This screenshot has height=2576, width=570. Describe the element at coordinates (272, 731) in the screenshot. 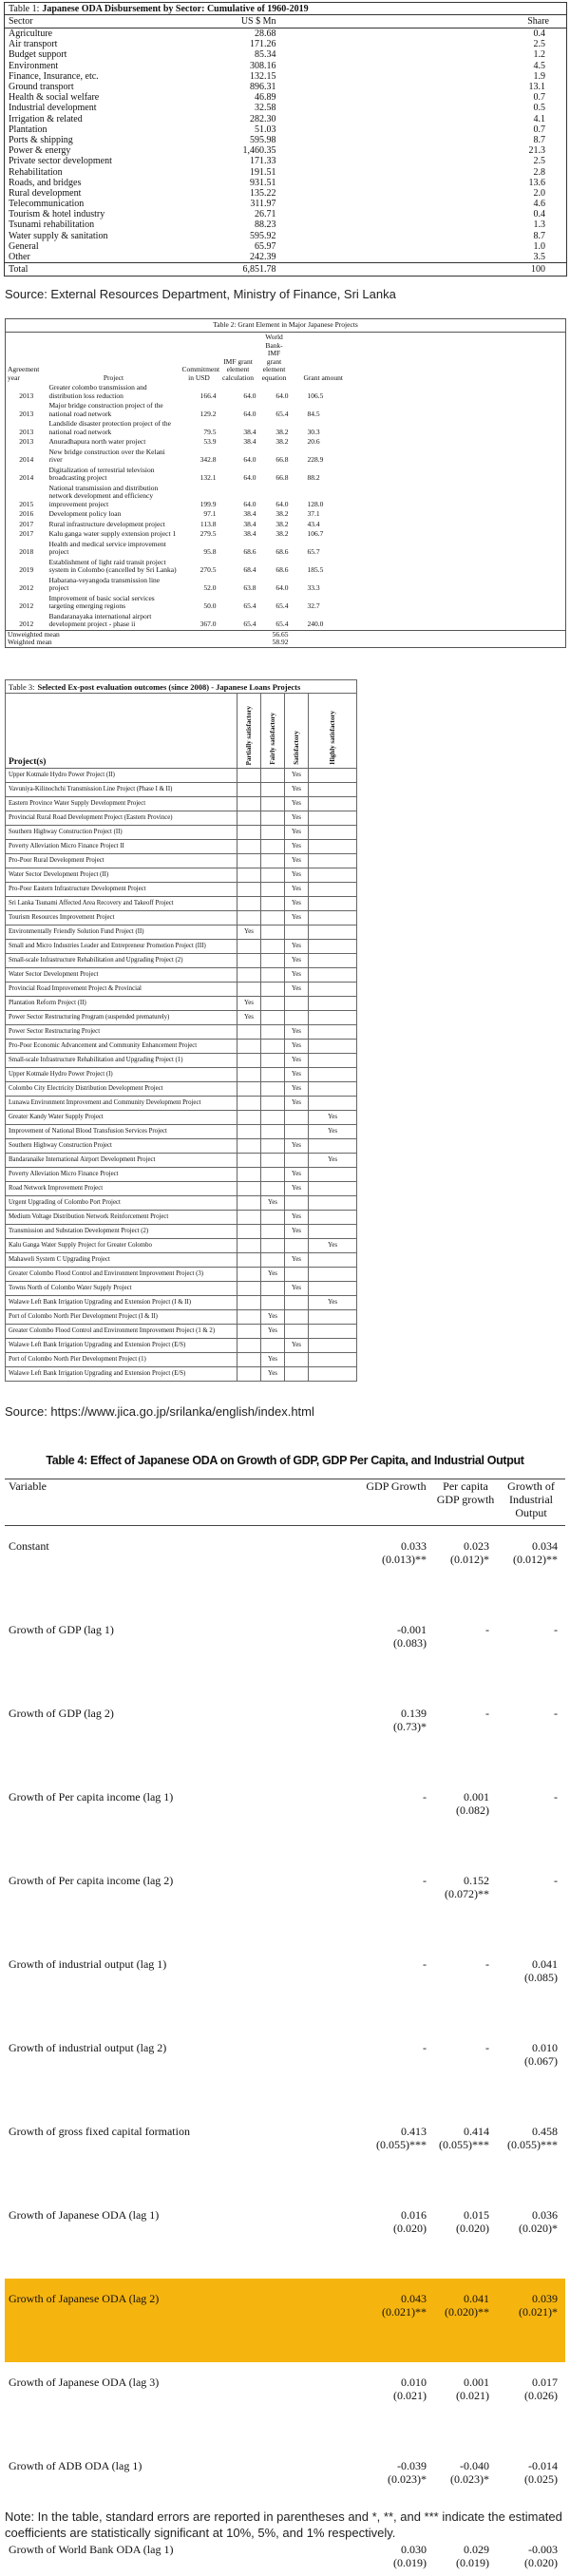

I see `column-header-cell: Fairly satisfactory` at that location.